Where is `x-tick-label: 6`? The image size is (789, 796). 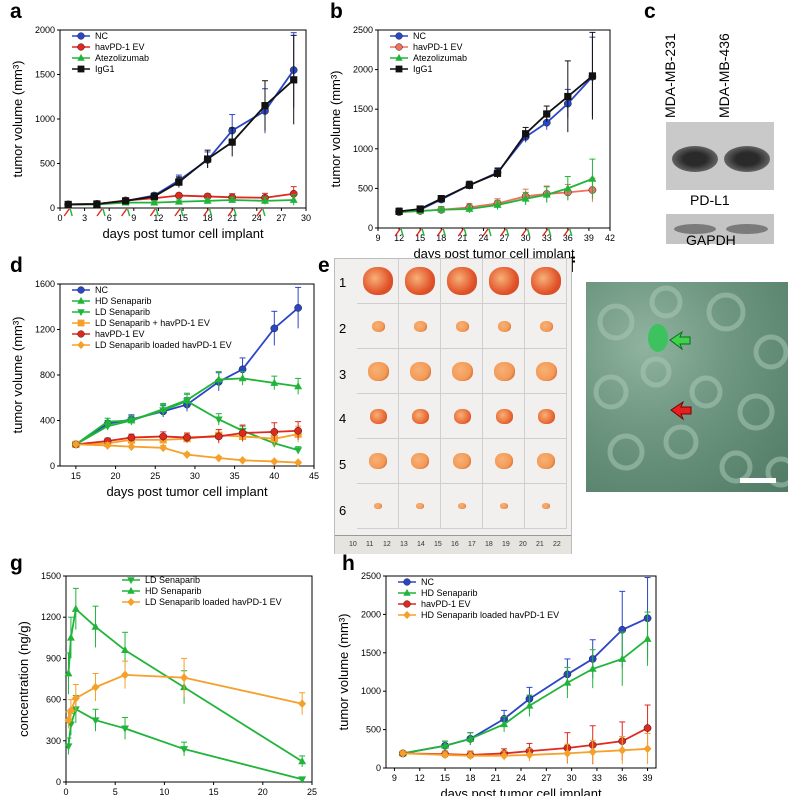
x-tick-label: 6 is located at coordinates (109, 218).